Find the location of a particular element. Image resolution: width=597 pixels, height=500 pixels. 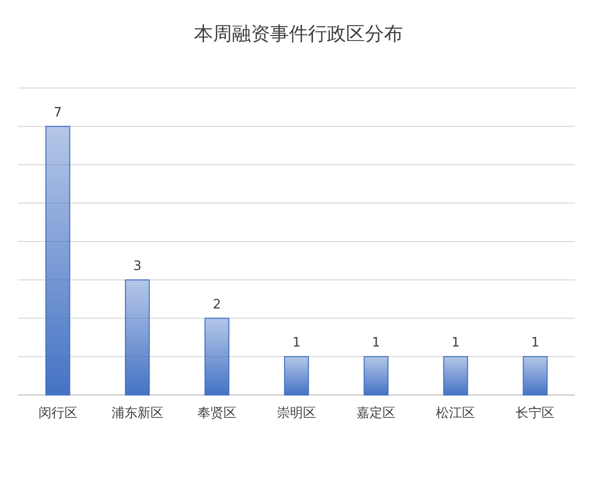

x-tick-label: 闵行区 is located at coordinates (58, 413).